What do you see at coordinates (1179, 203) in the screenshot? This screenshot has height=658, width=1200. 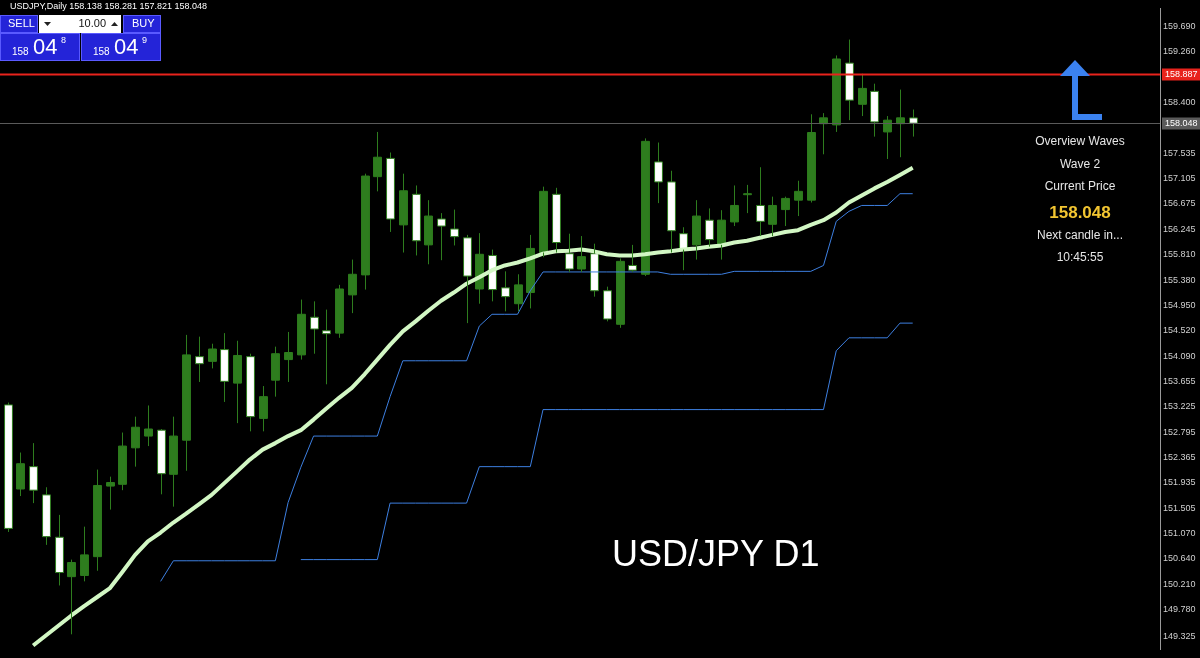 I see `y-tick-label: 156.675` at bounding box center [1179, 203].